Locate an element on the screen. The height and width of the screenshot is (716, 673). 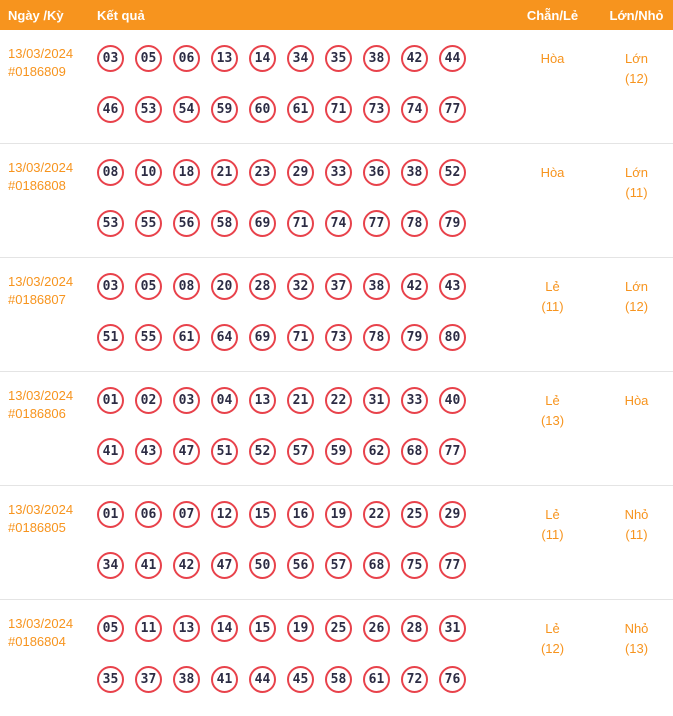
big-small-value: Nhỏ (13) is located at coordinates (636, 654).